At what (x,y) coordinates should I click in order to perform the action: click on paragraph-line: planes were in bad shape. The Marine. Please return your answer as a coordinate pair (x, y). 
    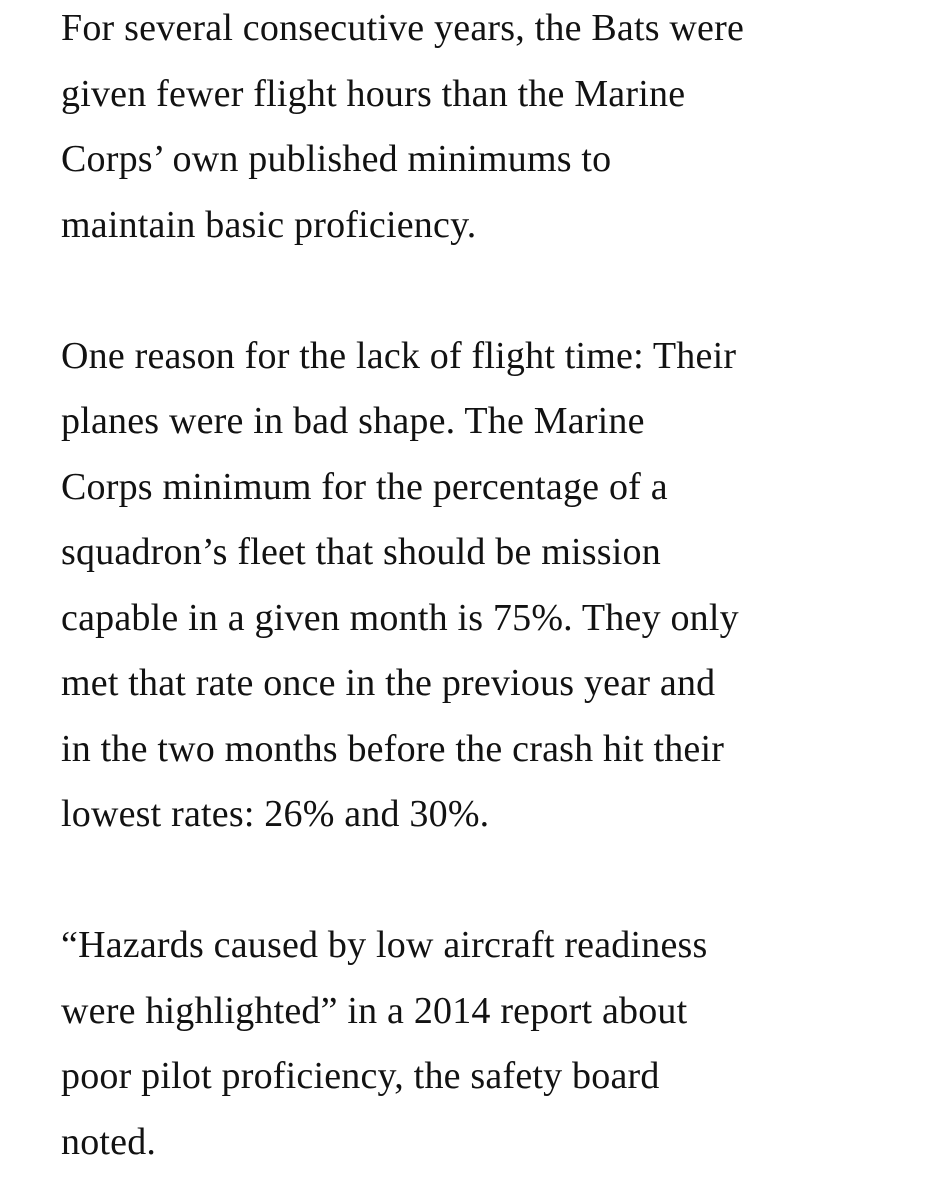
    Looking at the image, I should click on (353, 421).